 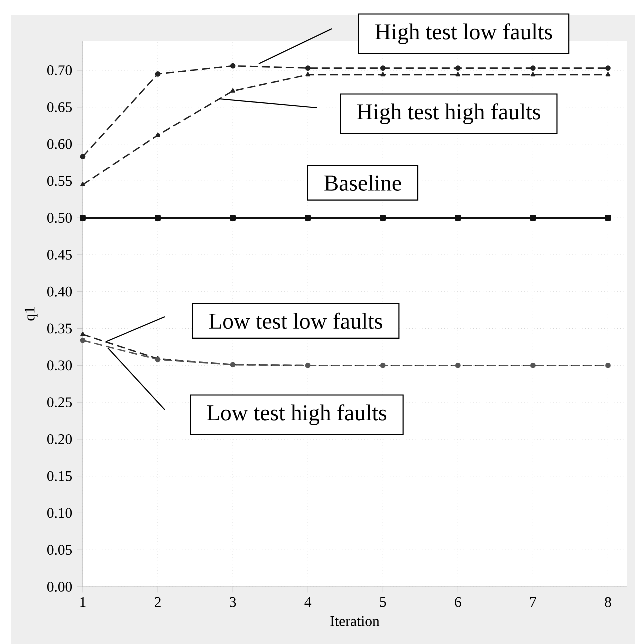 I want to click on y-tick-label: 0.00, so click(x=59, y=587).